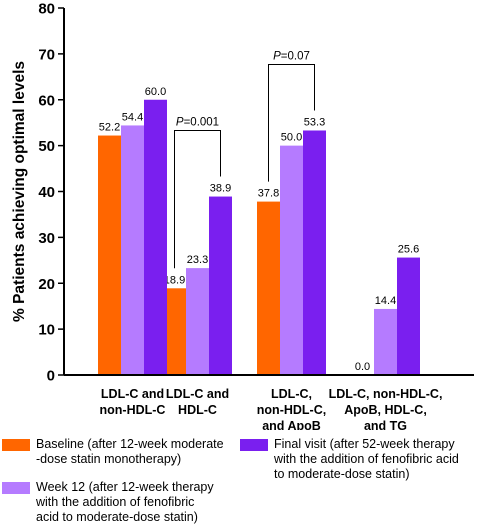 Image resolution: width=478 pixels, height=525 pixels. Describe the element at coordinates (268, 194) in the screenshot. I see `bar-value-label: 37.8` at that location.